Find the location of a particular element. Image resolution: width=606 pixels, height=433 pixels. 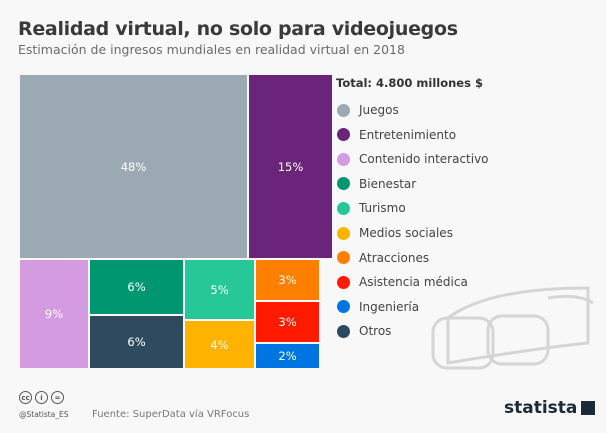

data-label: 15% is located at coordinates (290, 166).